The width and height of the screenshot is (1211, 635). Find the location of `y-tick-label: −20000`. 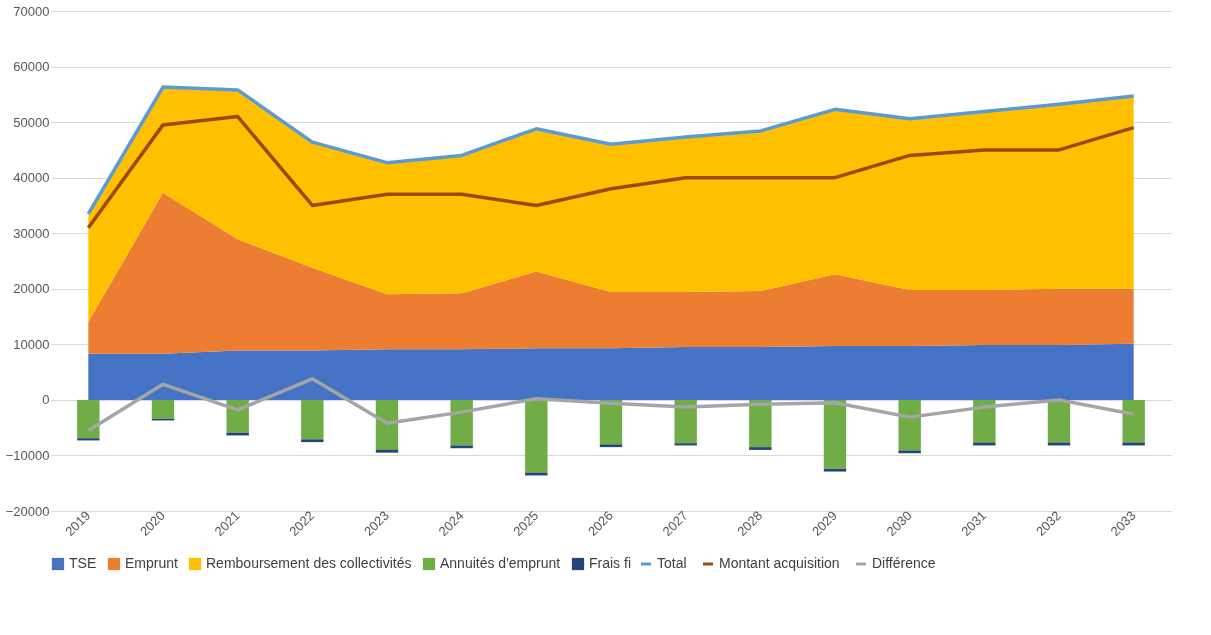

y-tick-label: −20000 is located at coordinates (27, 511).